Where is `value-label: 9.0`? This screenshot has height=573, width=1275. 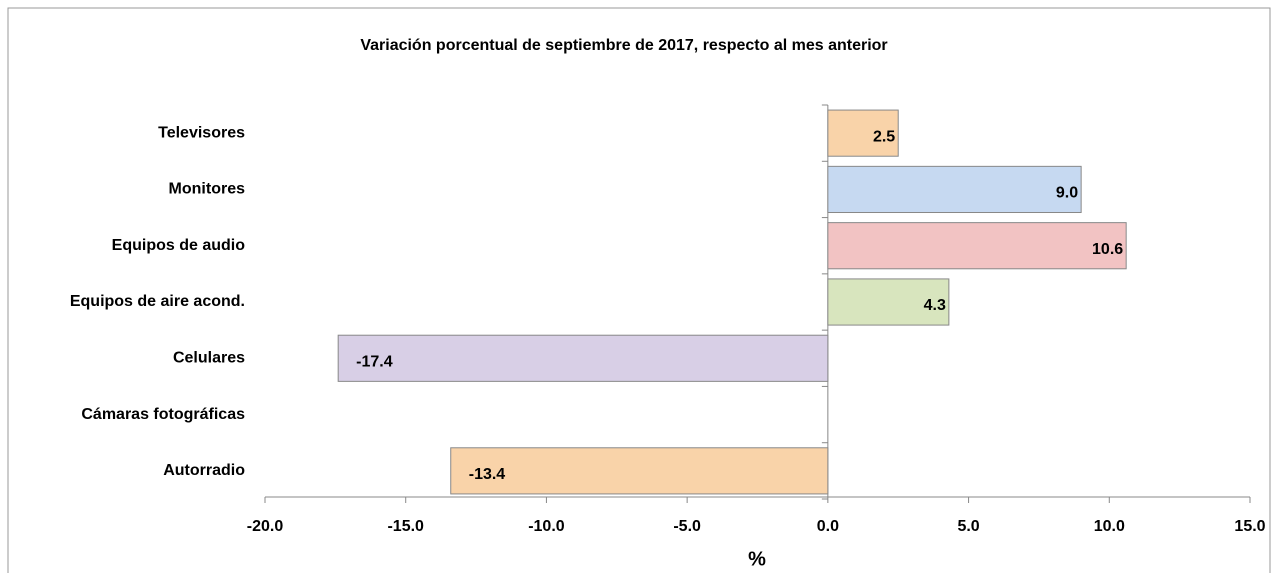 value-label: 9.0 is located at coordinates (1067, 193).